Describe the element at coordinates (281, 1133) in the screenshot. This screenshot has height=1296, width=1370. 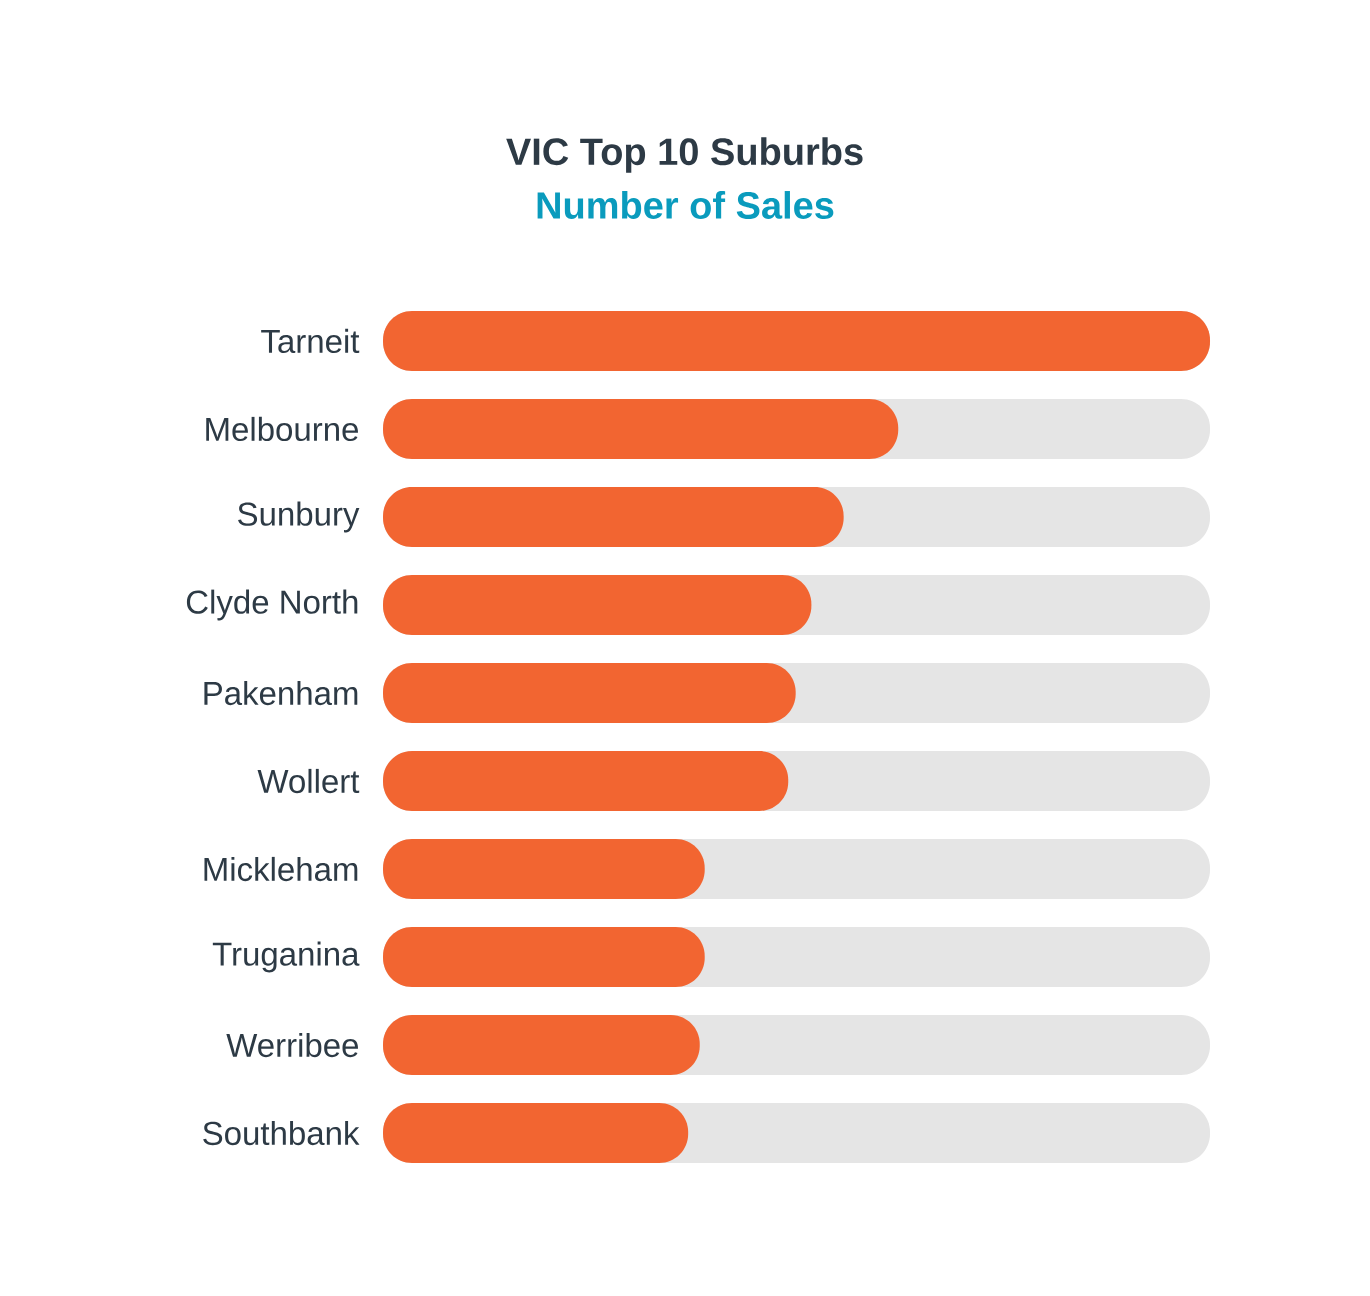
I see `y-tick-label: Southbank` at that location.